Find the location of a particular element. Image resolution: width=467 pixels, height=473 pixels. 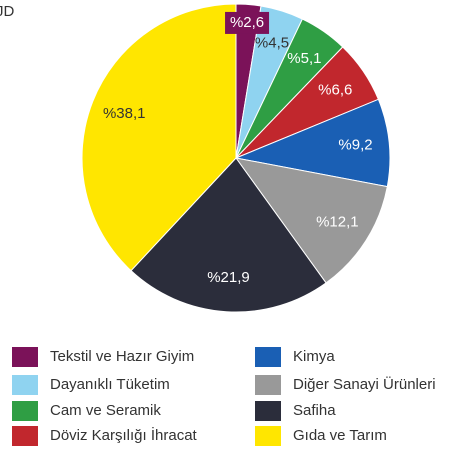

legend-label: Diğer Sanayi Ürünleri is located at coordinates (364, 384).